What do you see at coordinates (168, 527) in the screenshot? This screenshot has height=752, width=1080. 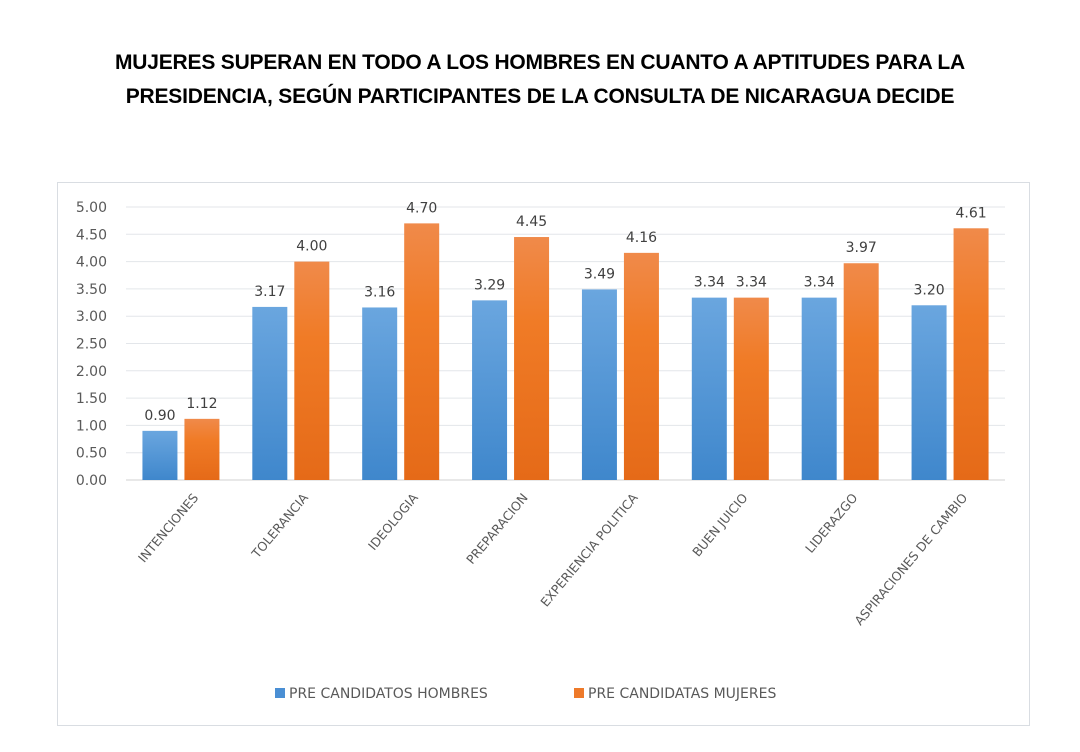 I see `x-category-label: INTENCIONES` at bounding box center [168, 527].